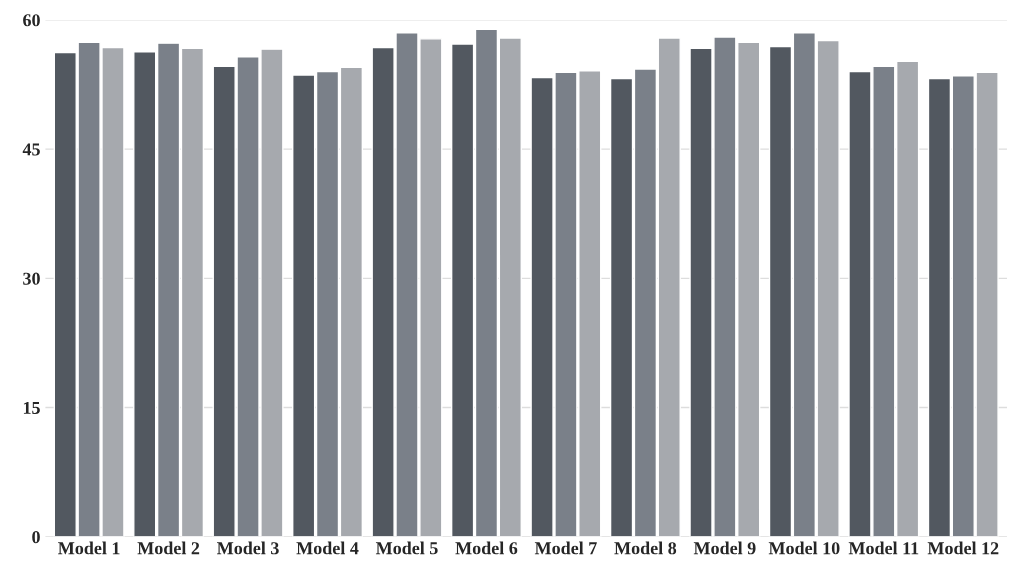  I want to click on x-tick-label: Model 10, so click(804, 548).